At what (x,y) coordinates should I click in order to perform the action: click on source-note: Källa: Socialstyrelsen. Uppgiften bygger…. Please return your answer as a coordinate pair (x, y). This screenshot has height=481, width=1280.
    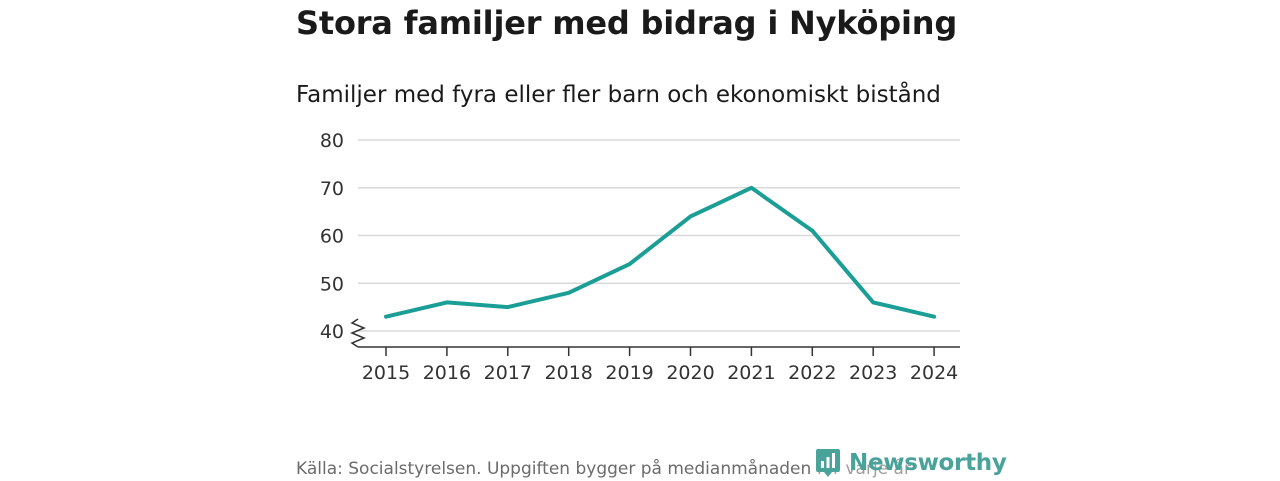
    Looking at the image, I should click on (603, 469).